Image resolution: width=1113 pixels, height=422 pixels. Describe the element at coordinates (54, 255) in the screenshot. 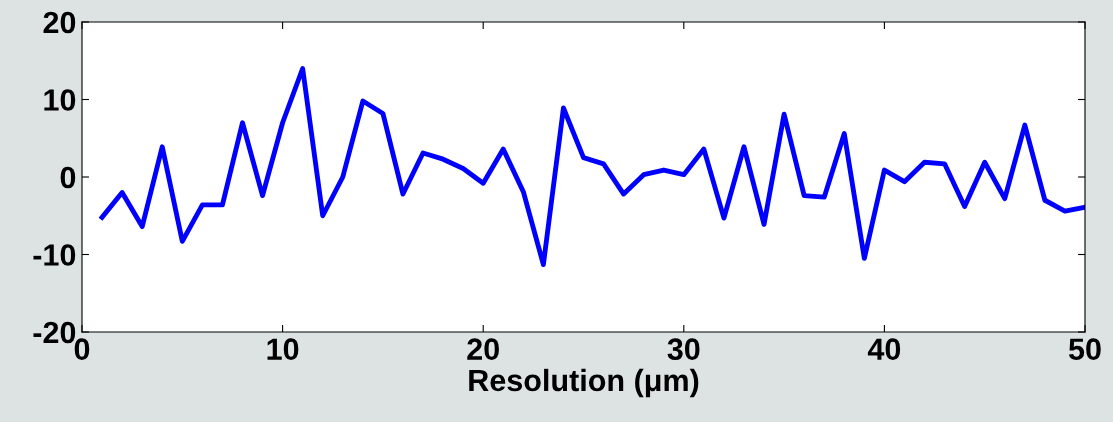

I see `y-tick-label: -10` at that location.